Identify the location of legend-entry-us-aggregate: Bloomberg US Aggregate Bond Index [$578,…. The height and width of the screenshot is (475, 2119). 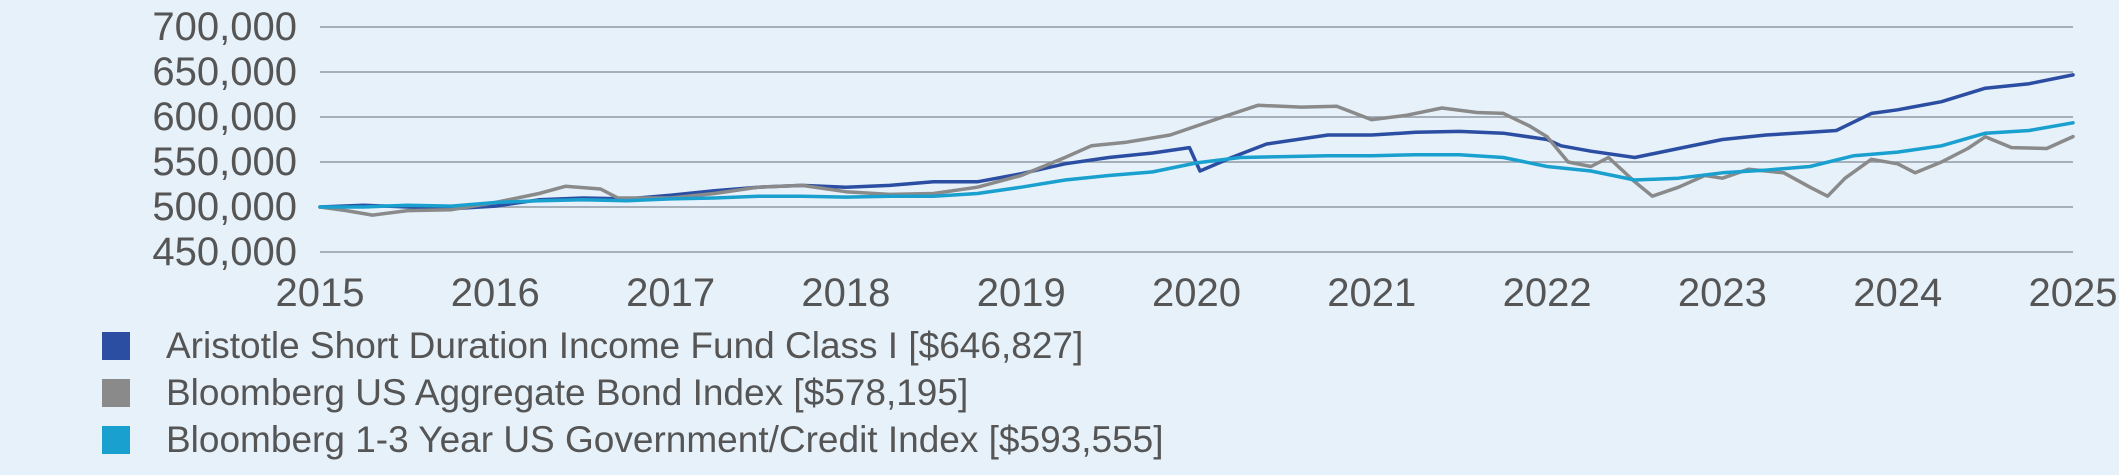
(633, 392).